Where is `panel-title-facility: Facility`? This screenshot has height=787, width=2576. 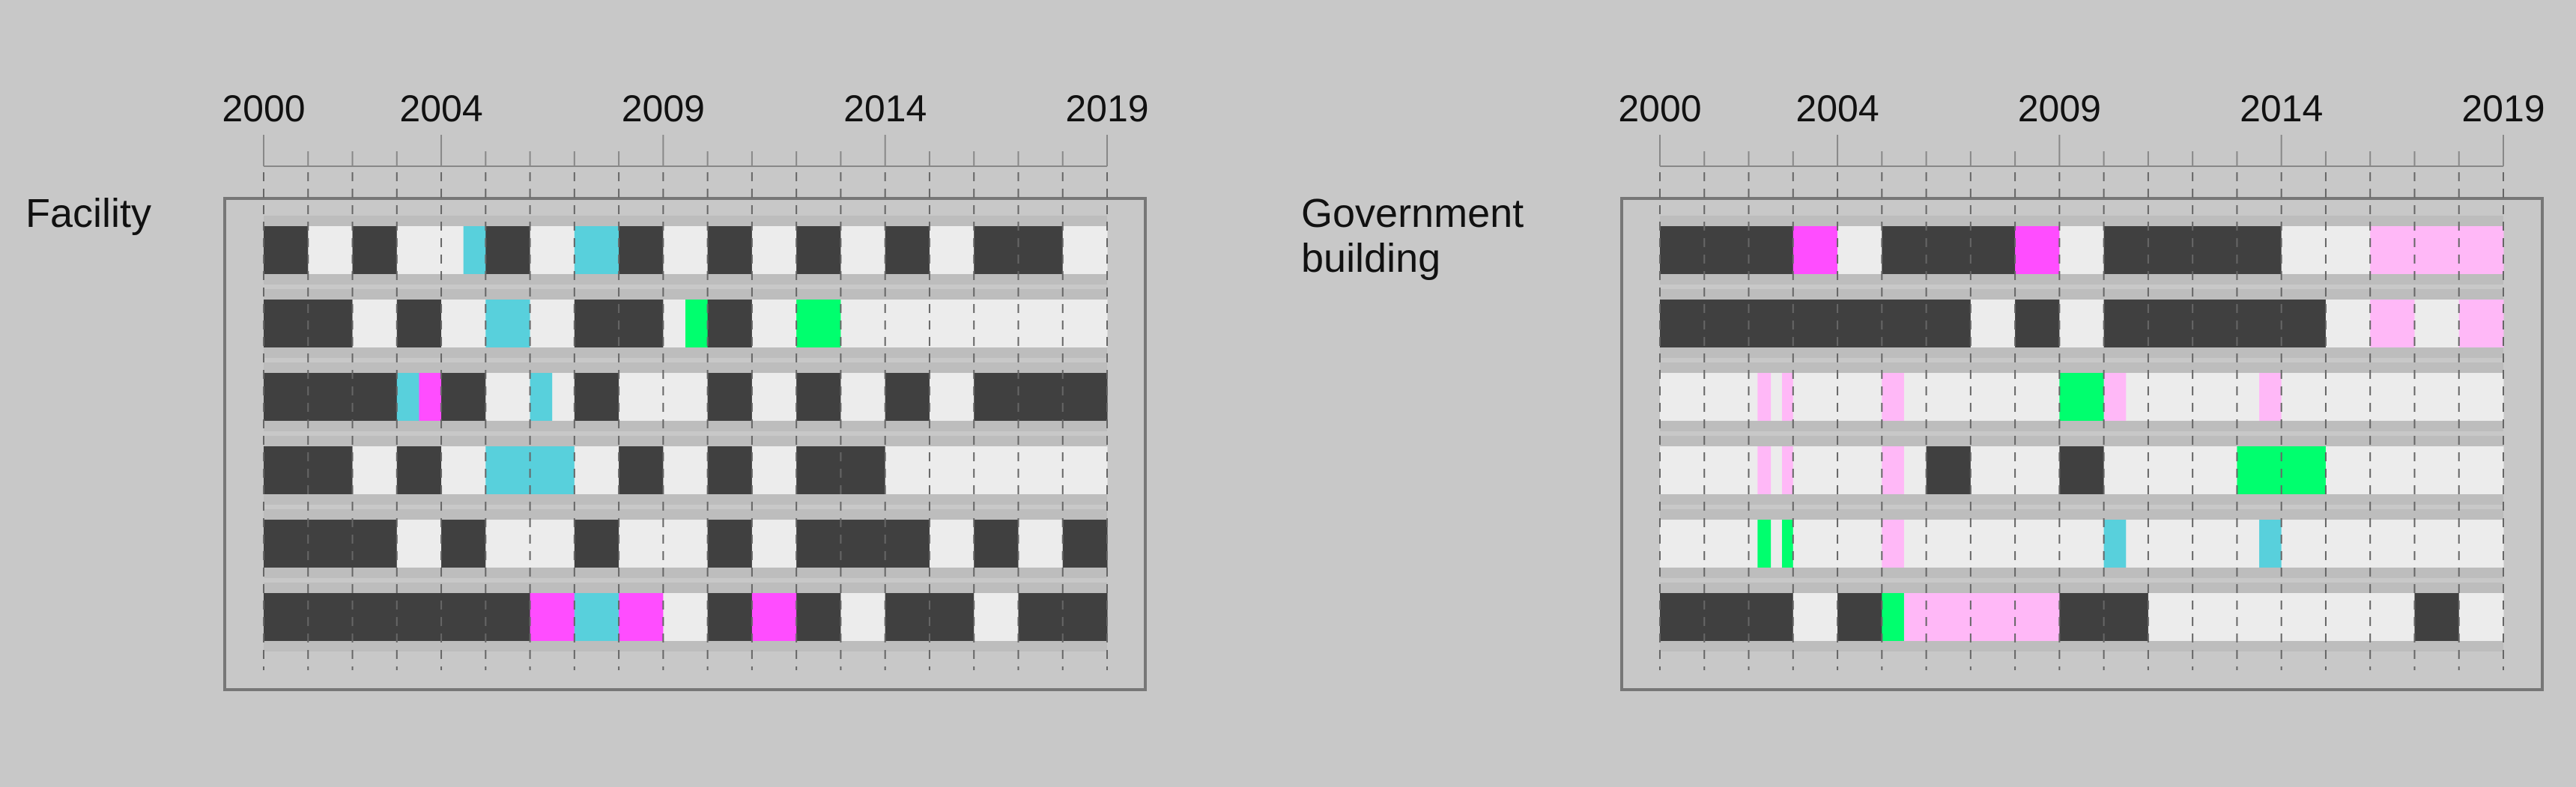
panel-title-facility: Facility is located at coordinates (88, 213).